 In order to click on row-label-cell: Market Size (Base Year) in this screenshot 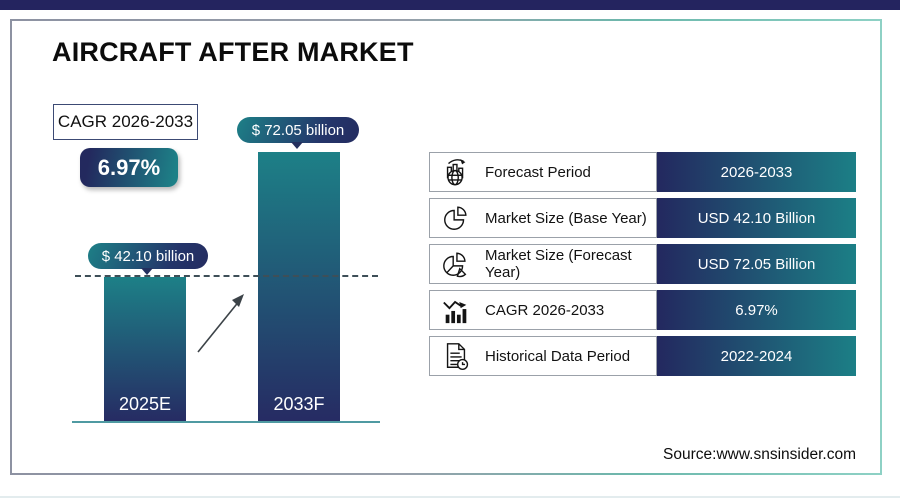, I will do `click(543, 218)`.